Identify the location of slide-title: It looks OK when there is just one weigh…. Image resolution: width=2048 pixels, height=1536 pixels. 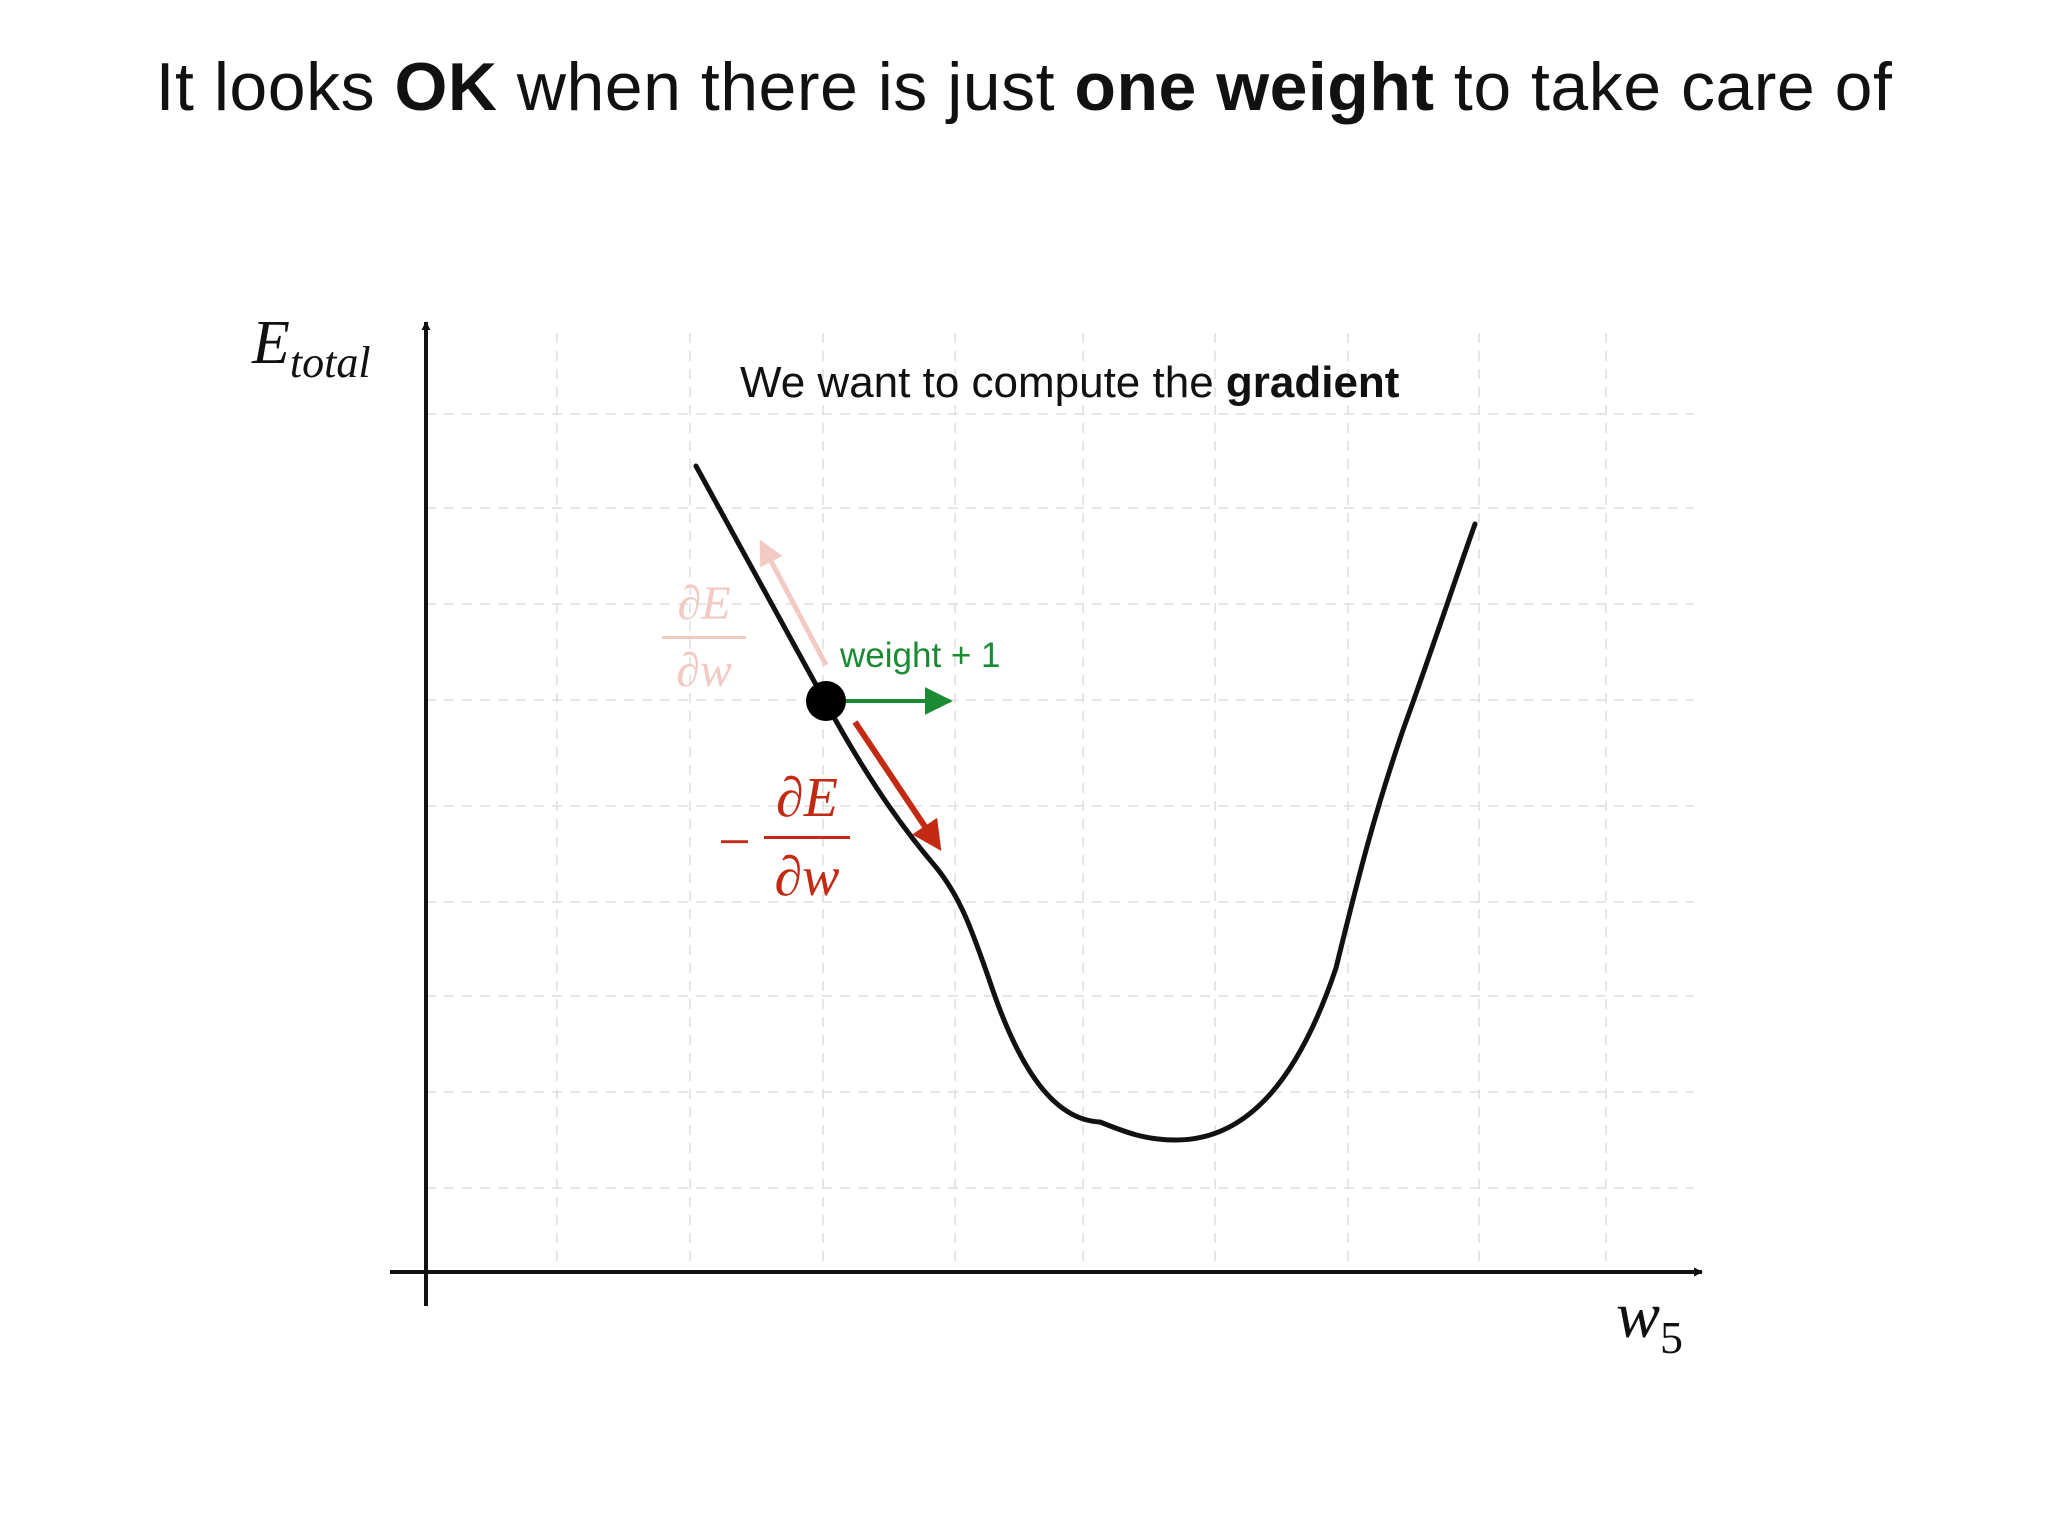
(1024, 87).